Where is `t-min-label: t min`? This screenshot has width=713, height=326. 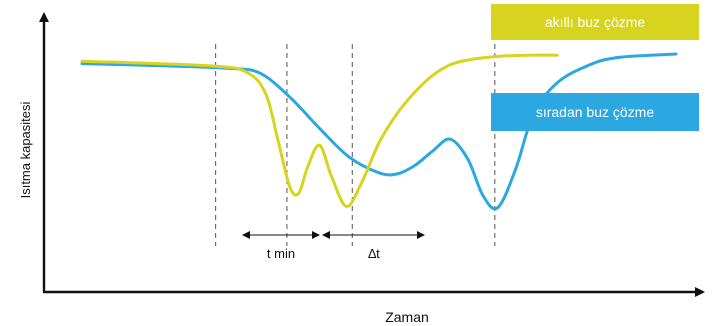 t-min-label: t min is located at coordinates (281, 253).